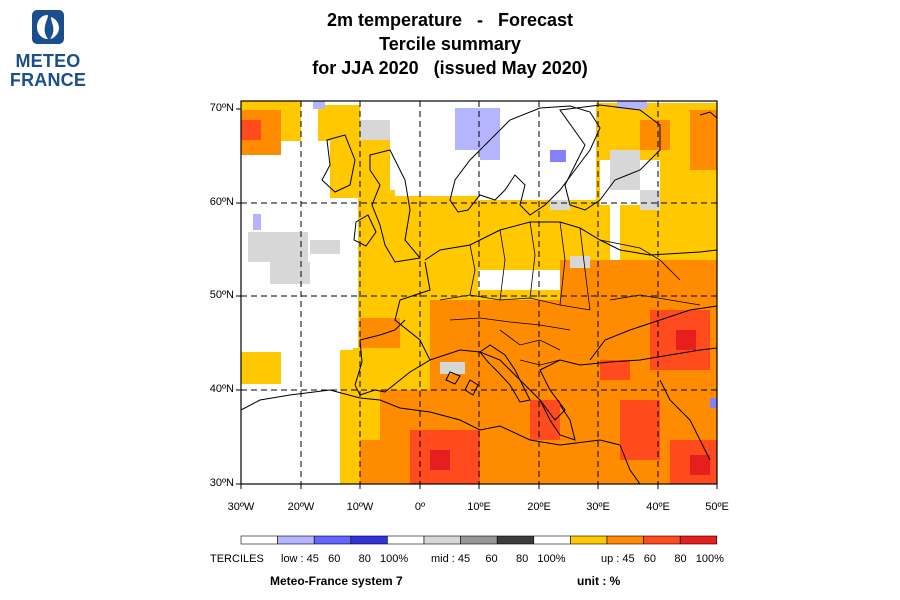 The height and width of the screenshot is (600, 900). I want to click on title-line2: Tercile summary, so click(450, 44).